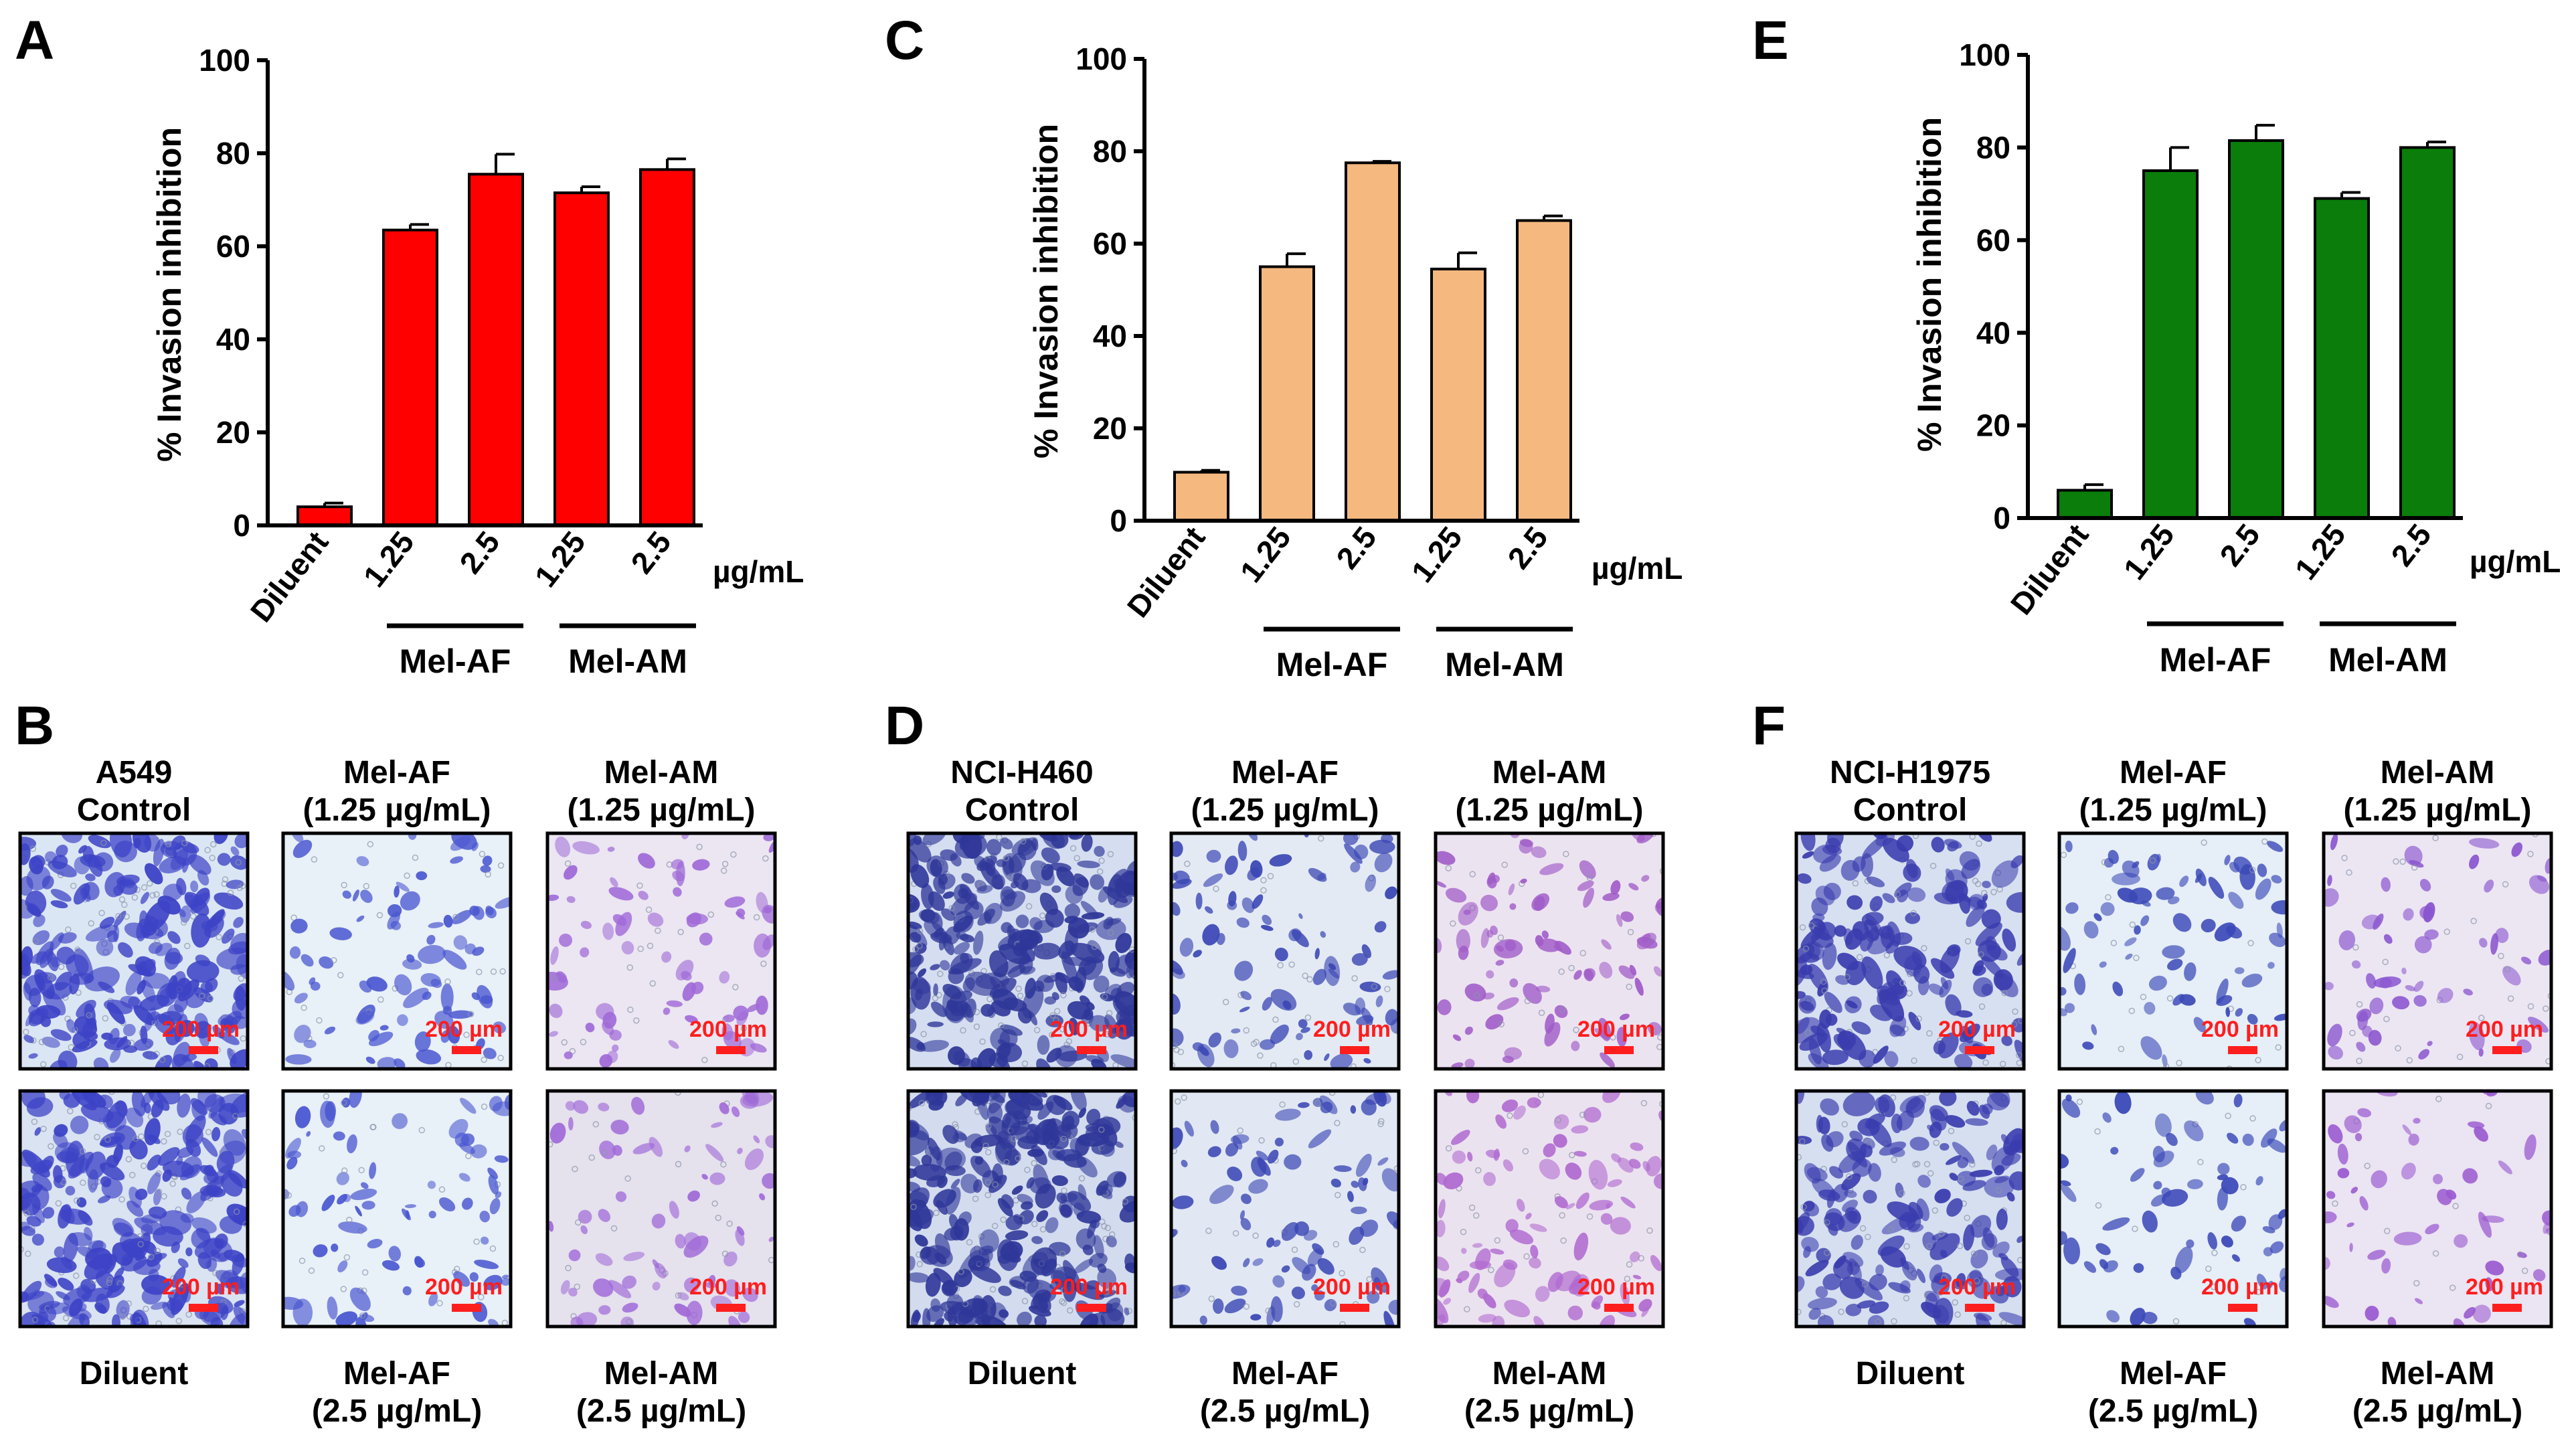  What do you see at coordinates (2256, 329) in the screenshot?
I see `bar` at bounding box center [2256, 329].